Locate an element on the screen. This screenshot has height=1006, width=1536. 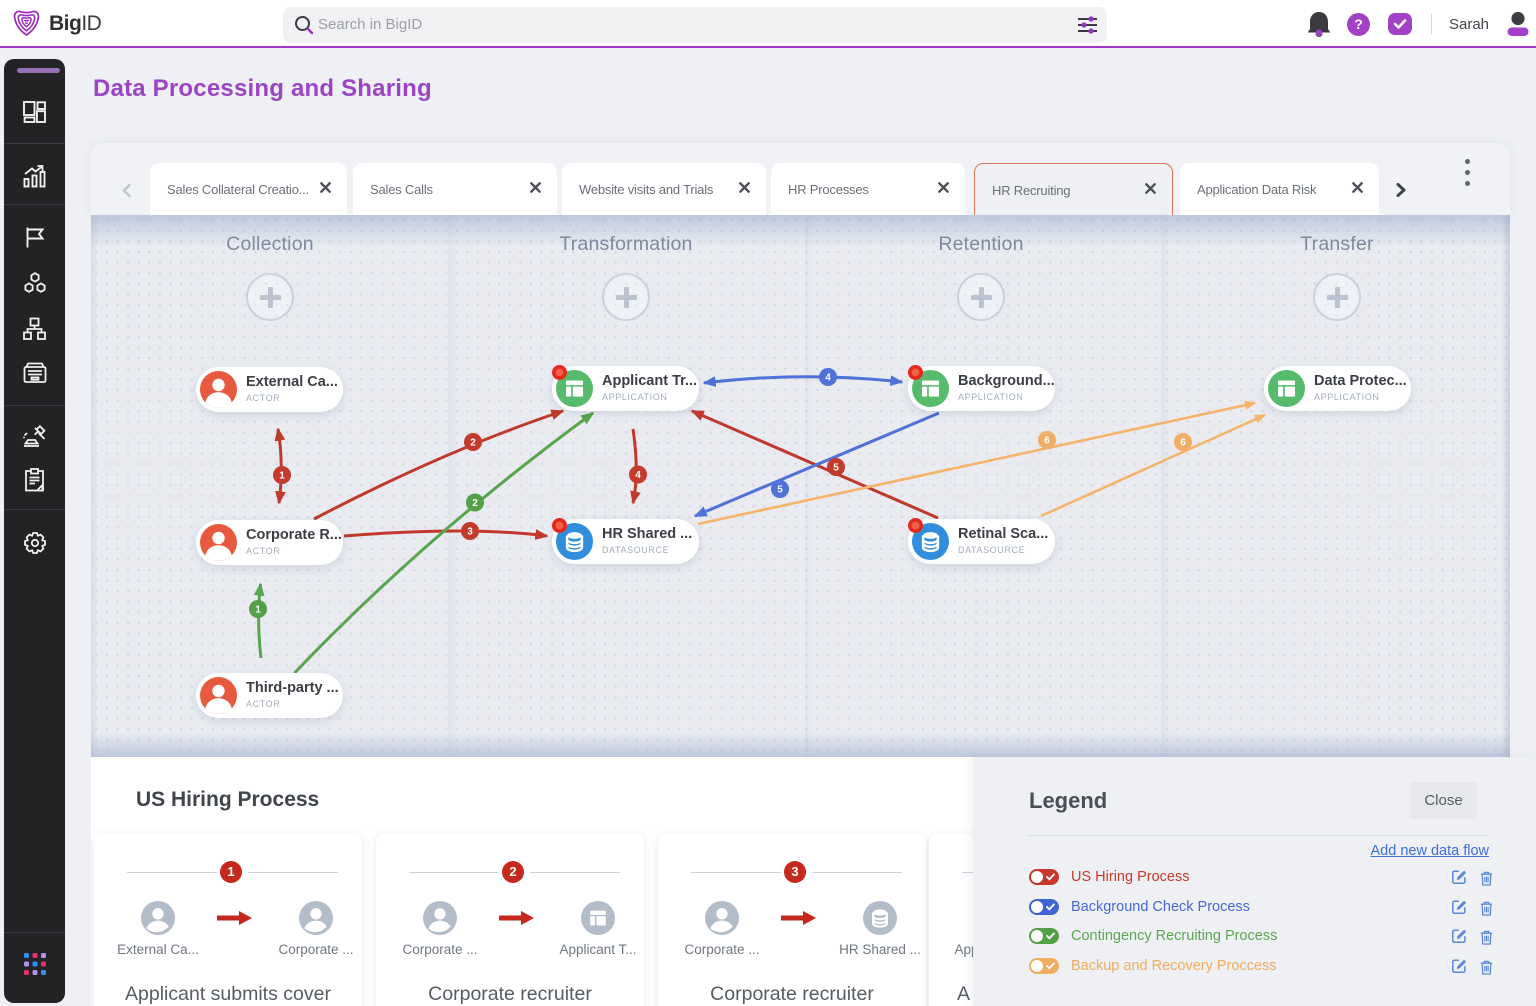
svg-text: 3 is located at coordinates (470, 532).